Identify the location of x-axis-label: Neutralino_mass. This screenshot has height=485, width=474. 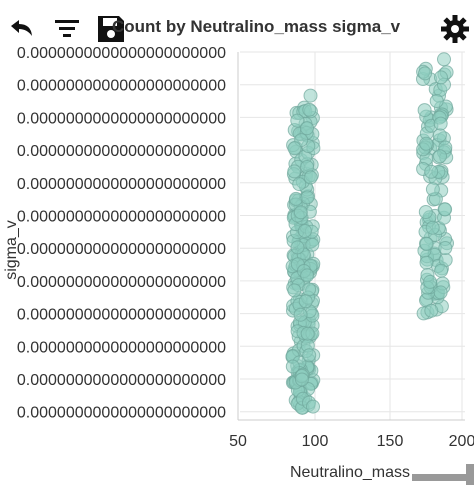
(350, 472).